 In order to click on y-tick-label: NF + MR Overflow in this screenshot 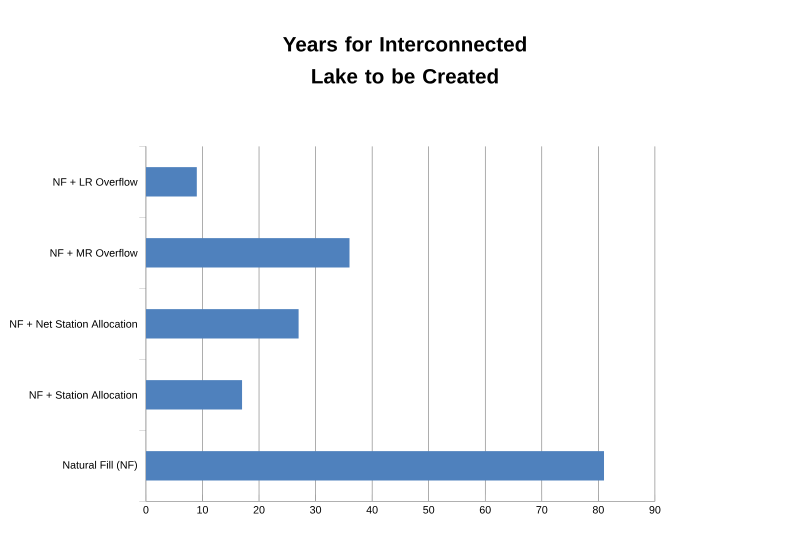, I will do `click(94, 252)`.